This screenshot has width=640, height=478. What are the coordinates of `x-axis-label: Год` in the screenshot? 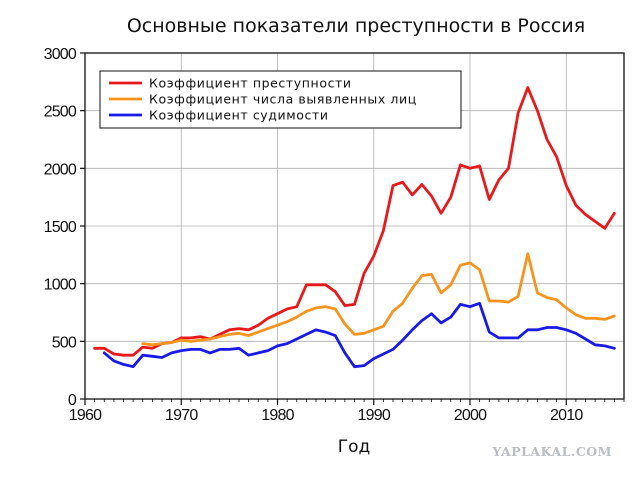 It's located at (354, 447).